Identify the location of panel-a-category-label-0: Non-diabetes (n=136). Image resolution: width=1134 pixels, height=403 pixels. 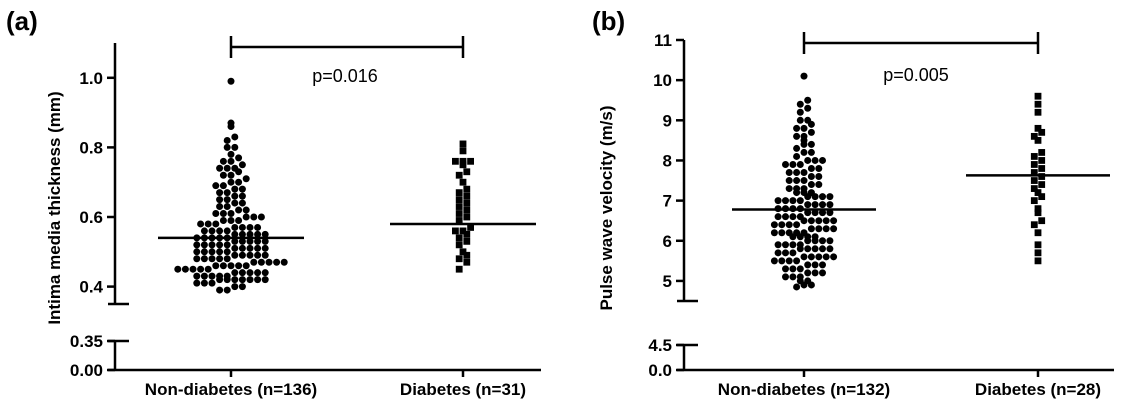
(231, 389).